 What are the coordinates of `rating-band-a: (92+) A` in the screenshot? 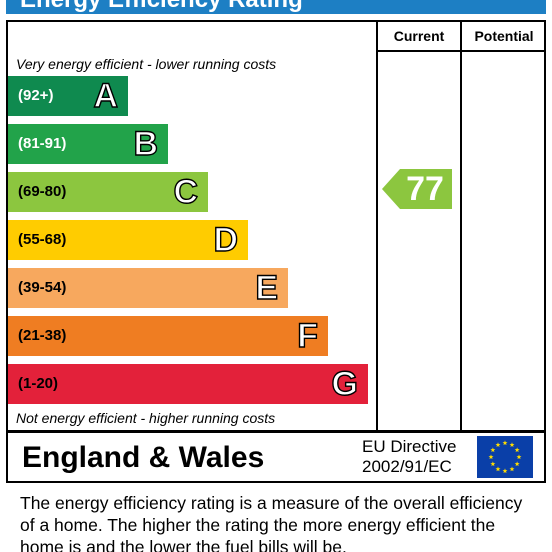 It's located at (68, 96).